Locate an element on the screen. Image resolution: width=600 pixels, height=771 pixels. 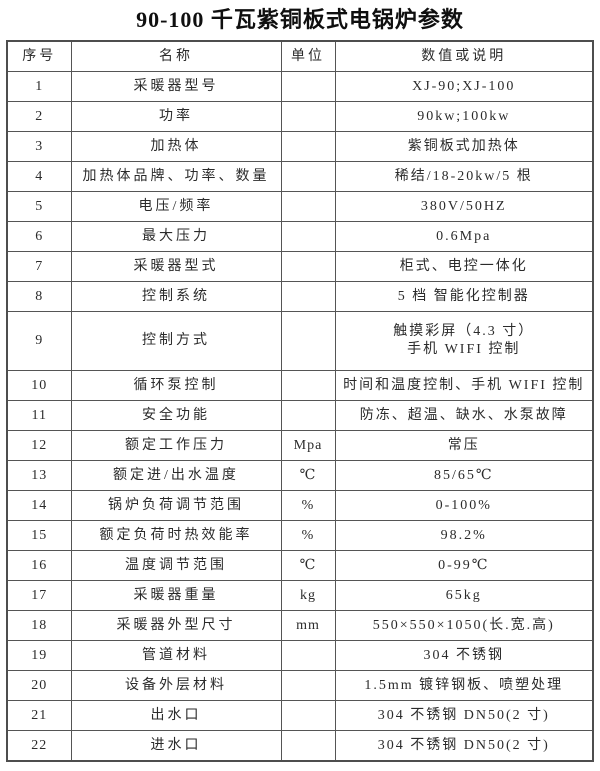
param-name: 控制方式 is located at coordinates (176, 341).